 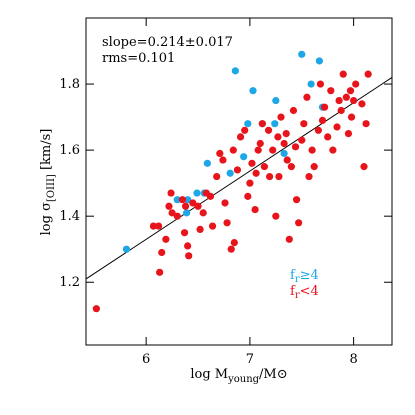 What do you see at coordinates (304, 292) in the screenshot?
I see `legend-entry: fr<4` at bounding box center [304, 292].